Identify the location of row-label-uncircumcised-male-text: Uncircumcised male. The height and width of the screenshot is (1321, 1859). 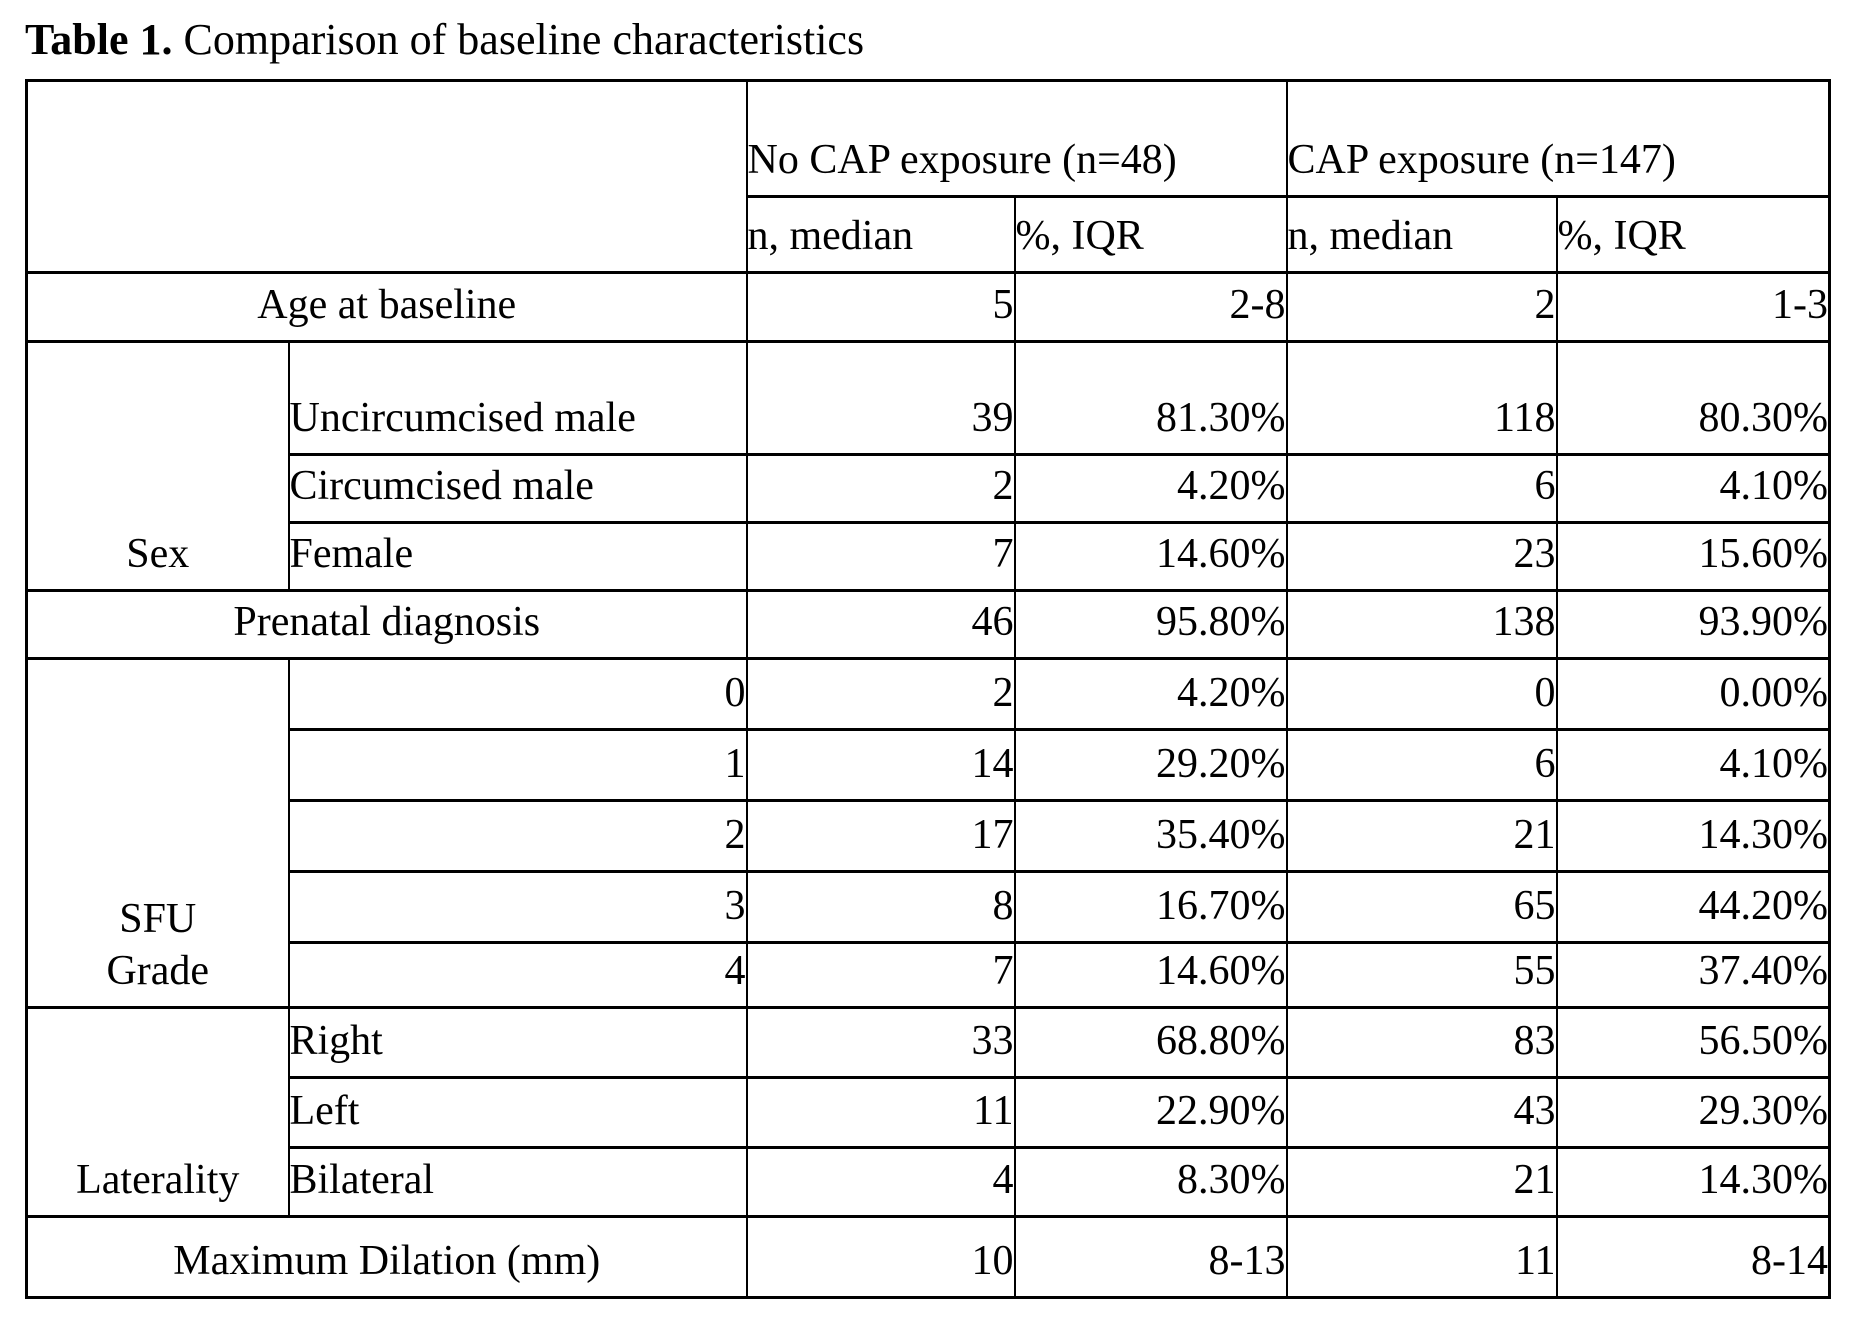
(462, 418).